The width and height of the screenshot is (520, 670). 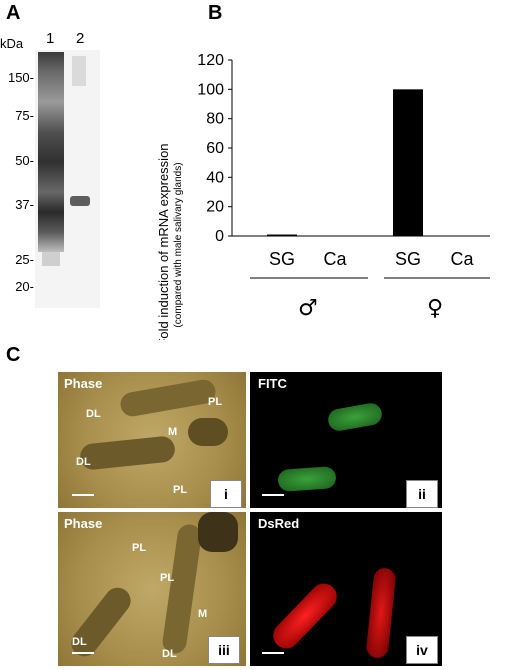 I want to click on image-index: ii, so click(x=422, y=494).